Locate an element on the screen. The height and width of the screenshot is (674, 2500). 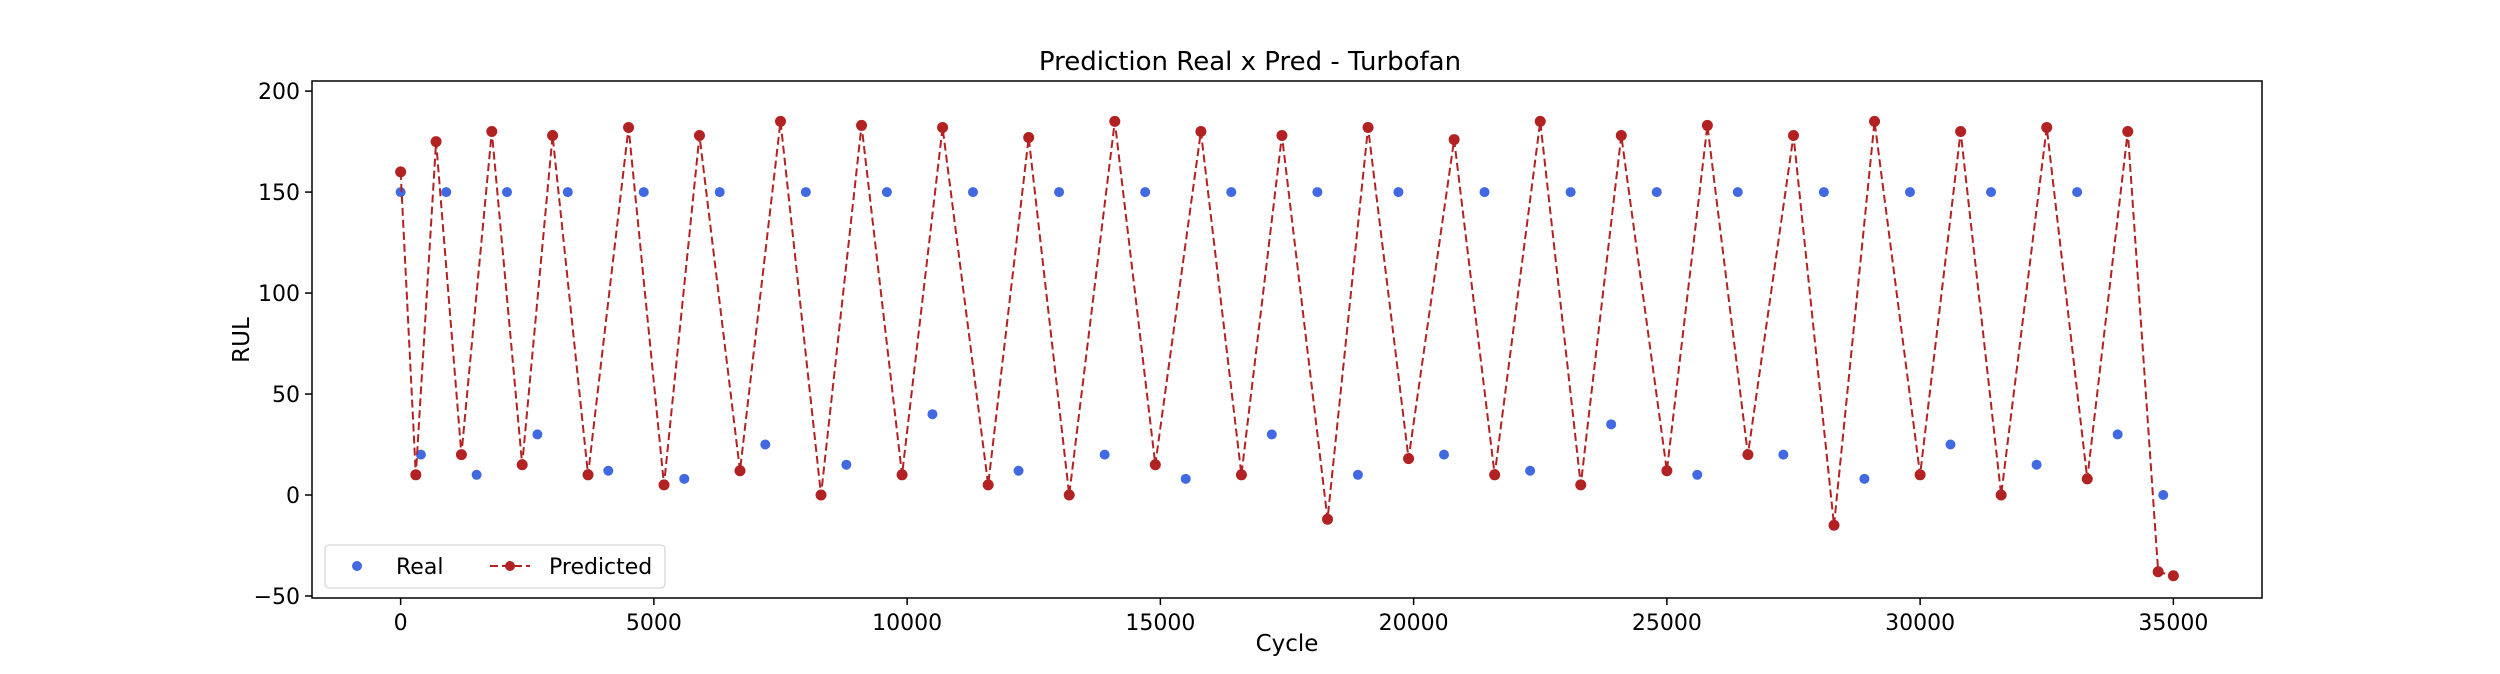
y-axis-label: RUL is located at coordinates (242, 340).